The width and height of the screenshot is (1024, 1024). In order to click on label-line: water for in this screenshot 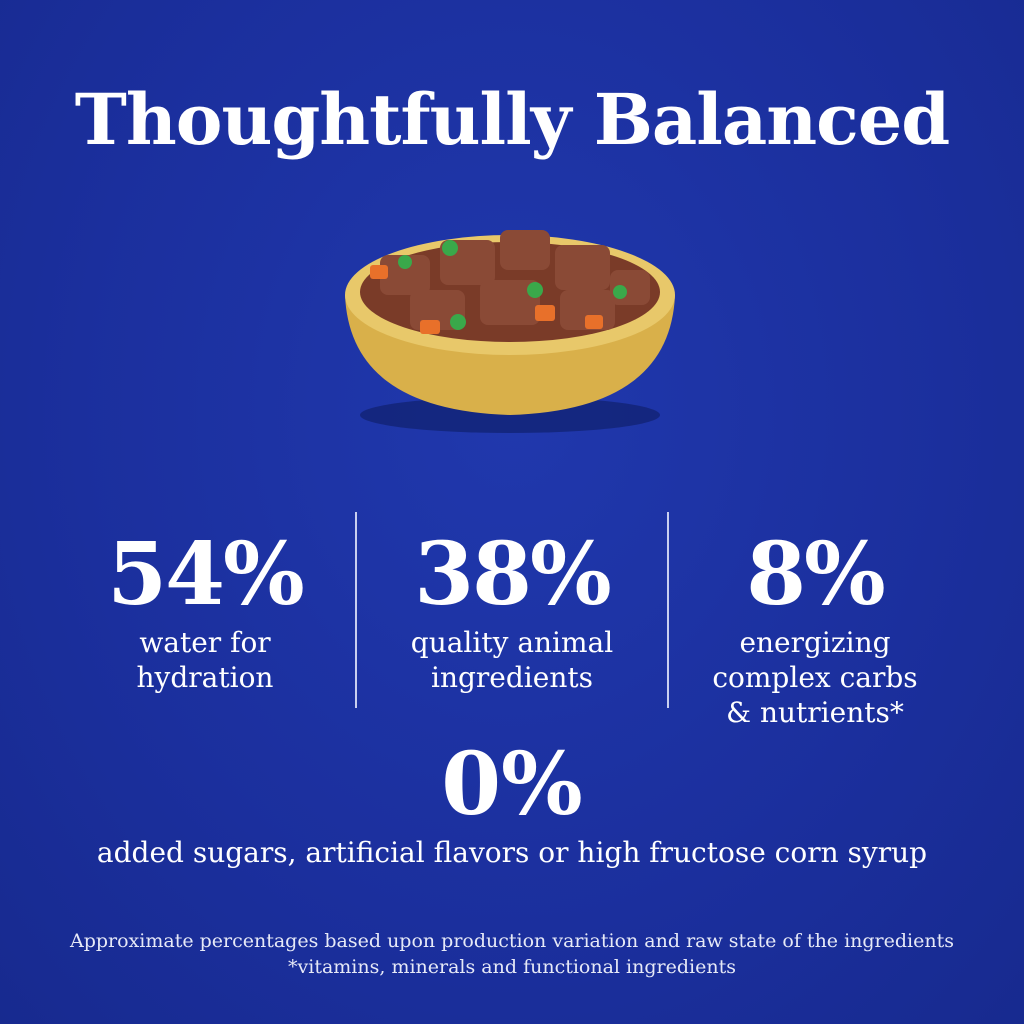, I will do `click(205, 642)`.